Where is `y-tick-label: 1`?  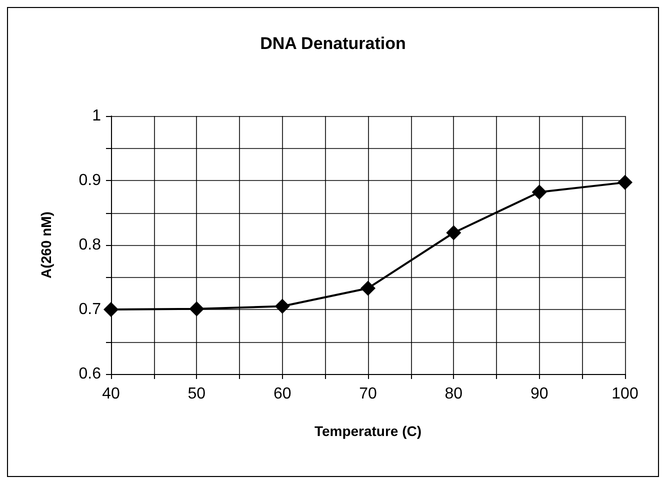 y-tick-label: 1 is located at coordinates (97, 116).